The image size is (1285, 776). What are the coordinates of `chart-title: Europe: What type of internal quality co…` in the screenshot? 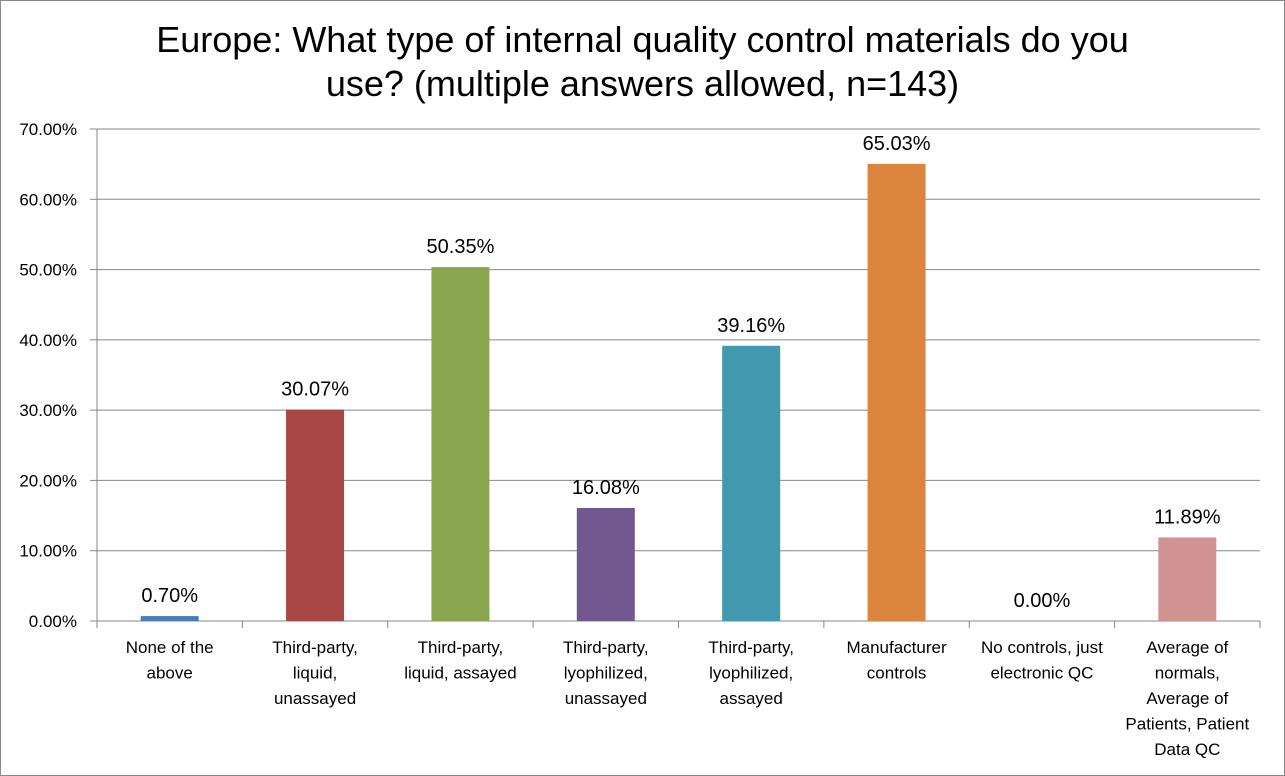 It's located at (642, 62).